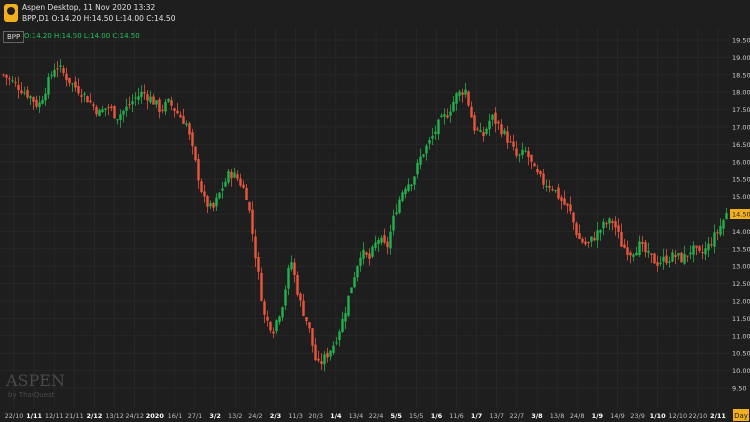  I want to click on logo-circle, so click(11, 11).